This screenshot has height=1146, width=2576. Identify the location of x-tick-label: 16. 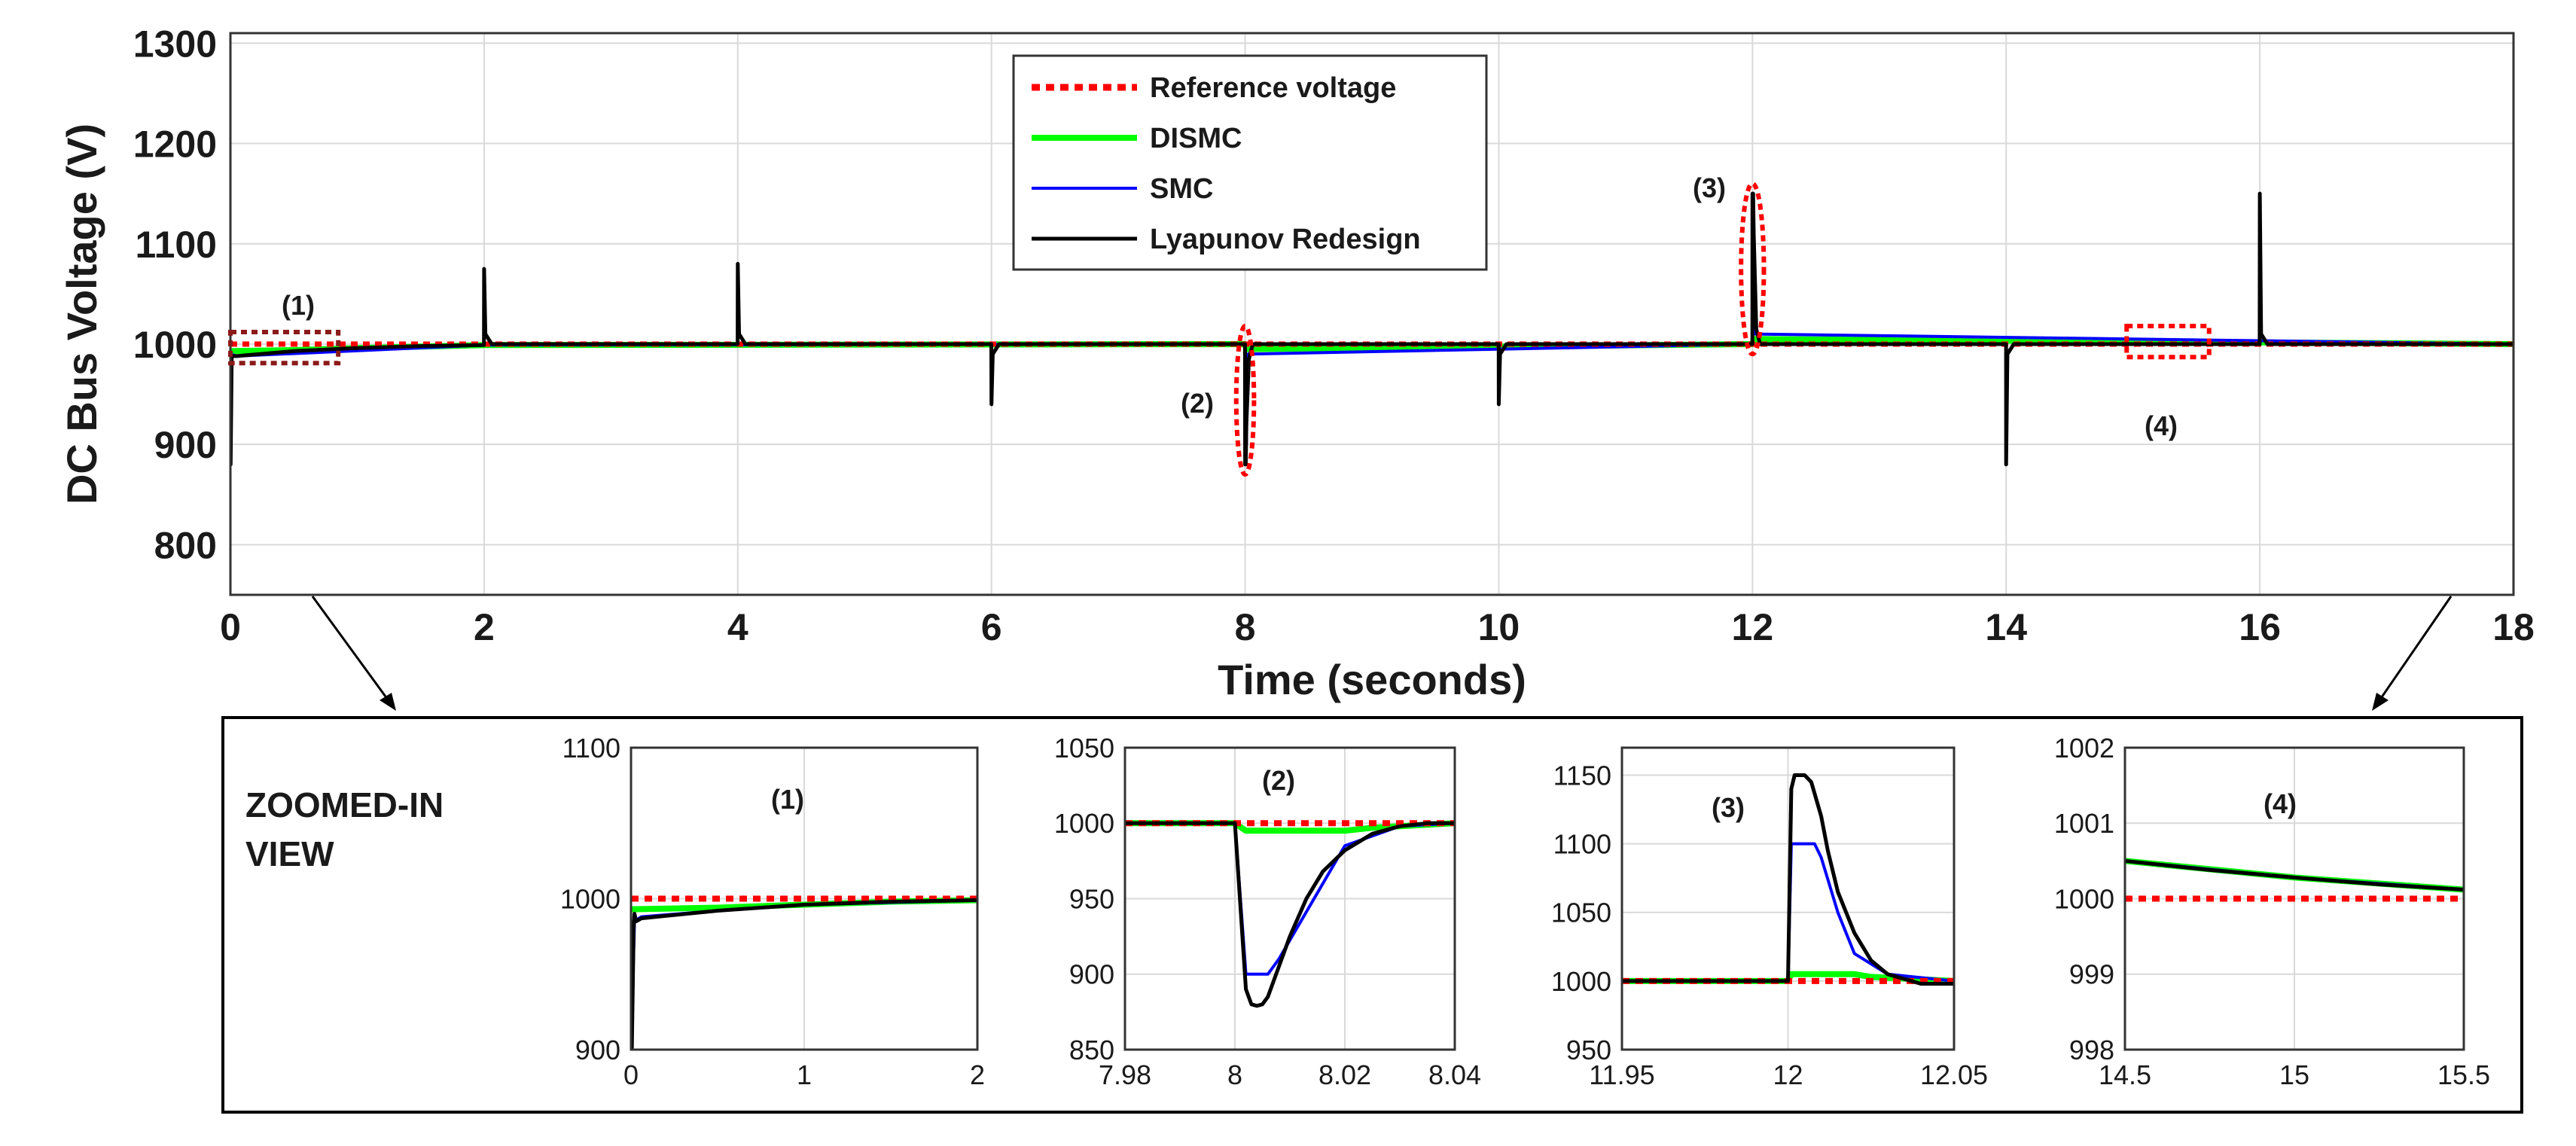
(2260, 627).